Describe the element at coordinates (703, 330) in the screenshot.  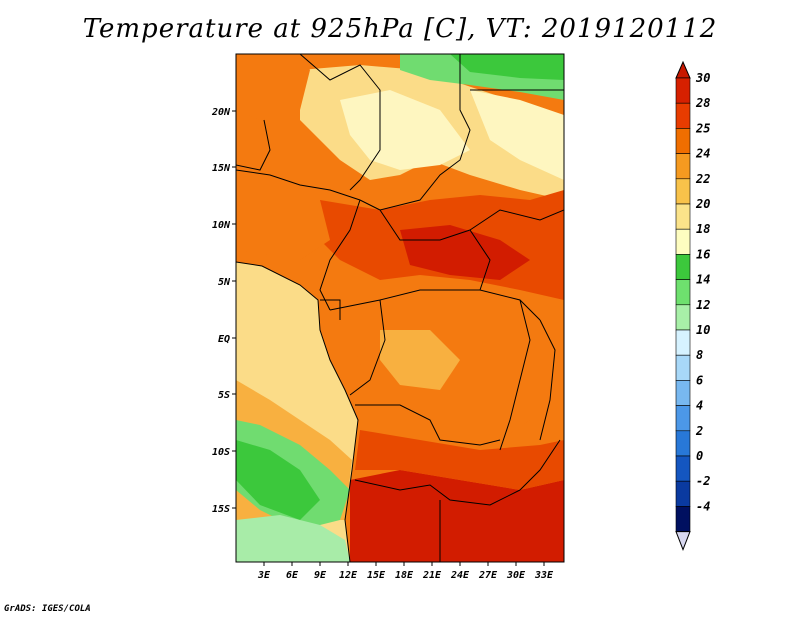
I see `colorbar-label: 10` at that location.